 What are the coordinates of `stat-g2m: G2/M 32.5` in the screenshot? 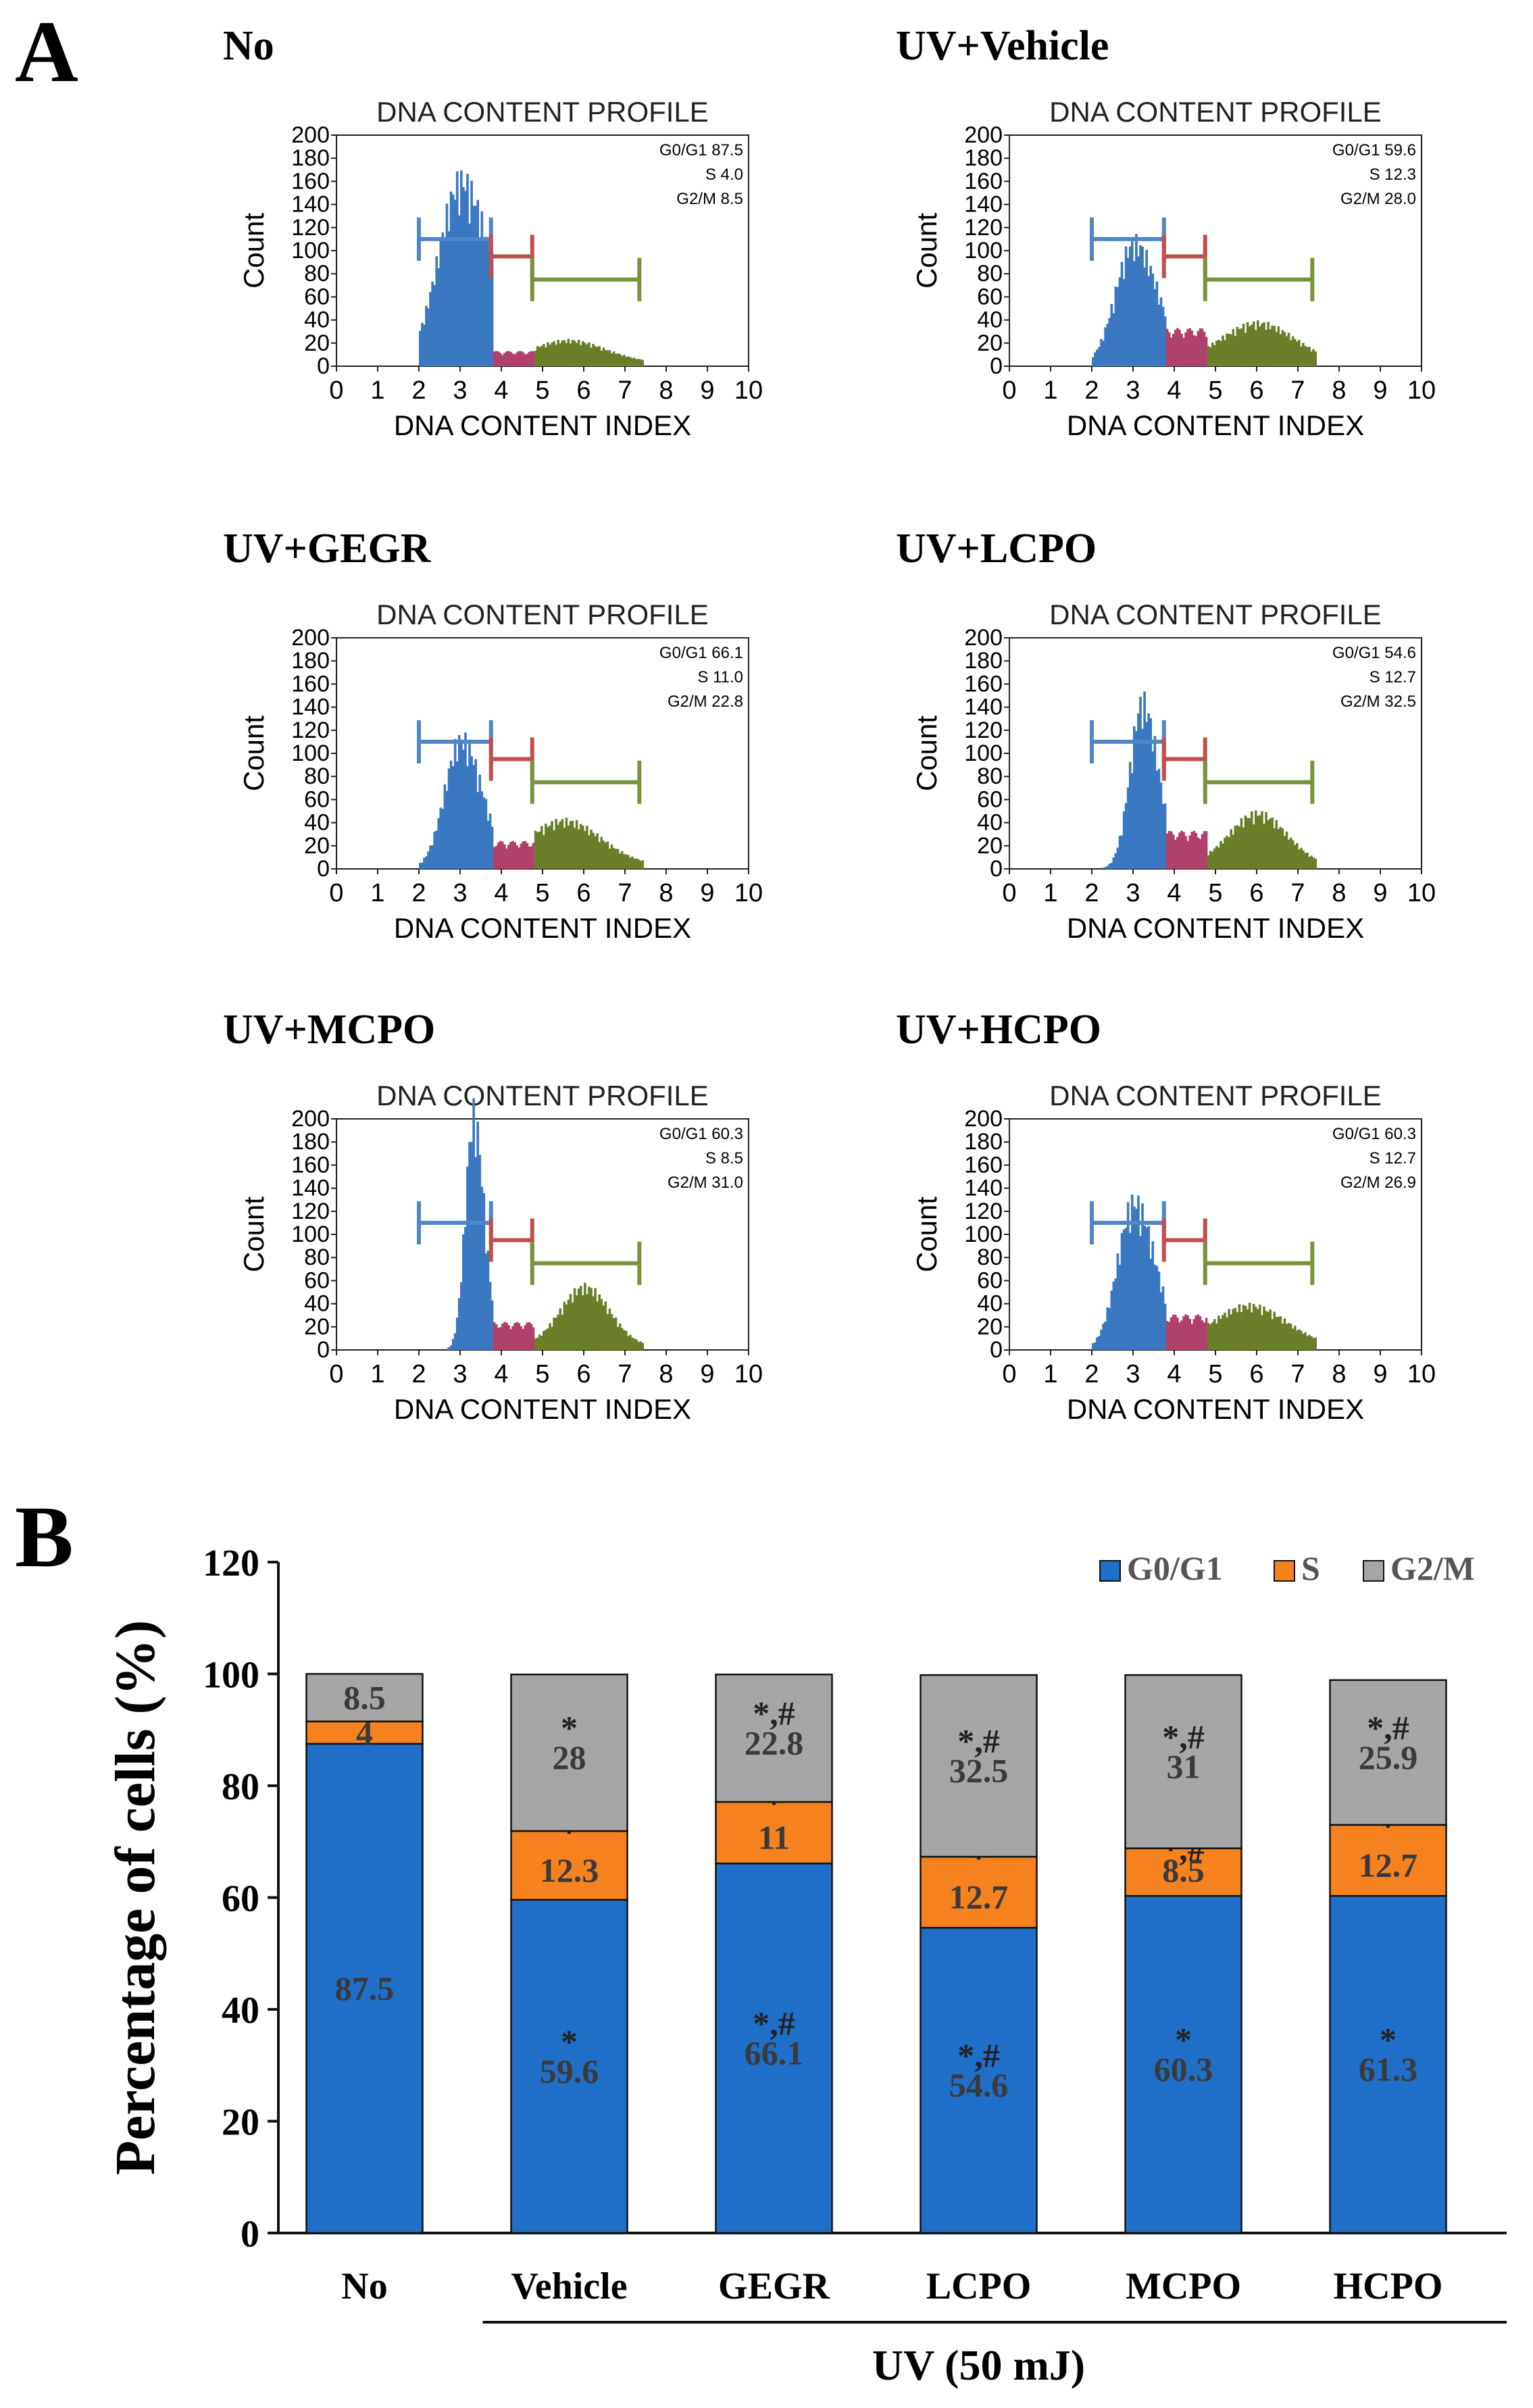 It's located at (1378, 702).